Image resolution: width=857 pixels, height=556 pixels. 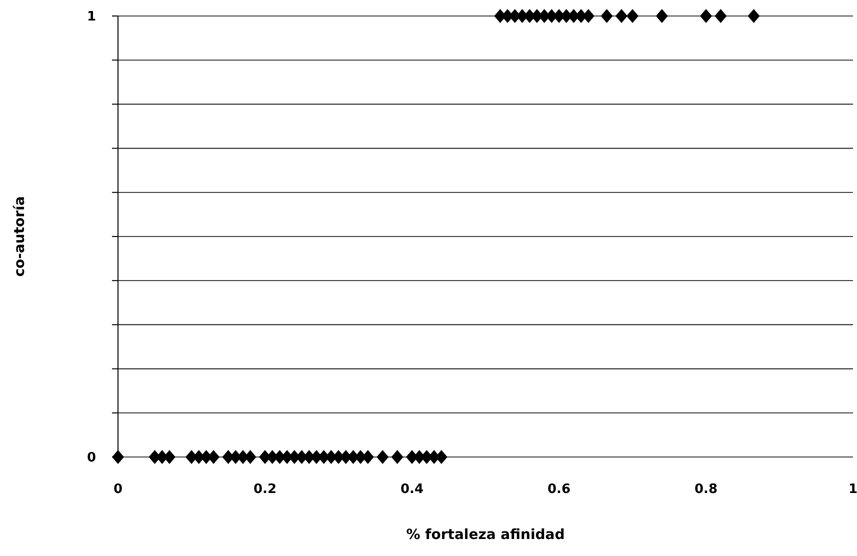 What do you see at coordinates (20, 236) in the screenshot?
I see `y-axis-title: co-autoría` at bounding box center [20, 236].